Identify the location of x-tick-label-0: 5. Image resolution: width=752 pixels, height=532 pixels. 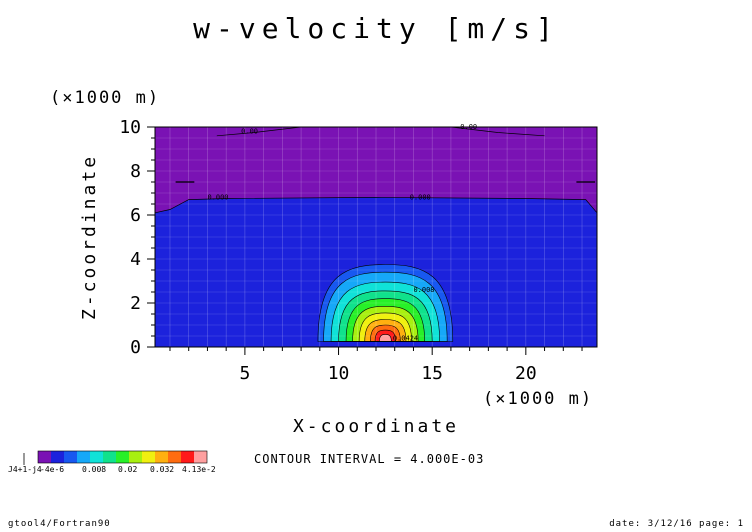
(244, 373).